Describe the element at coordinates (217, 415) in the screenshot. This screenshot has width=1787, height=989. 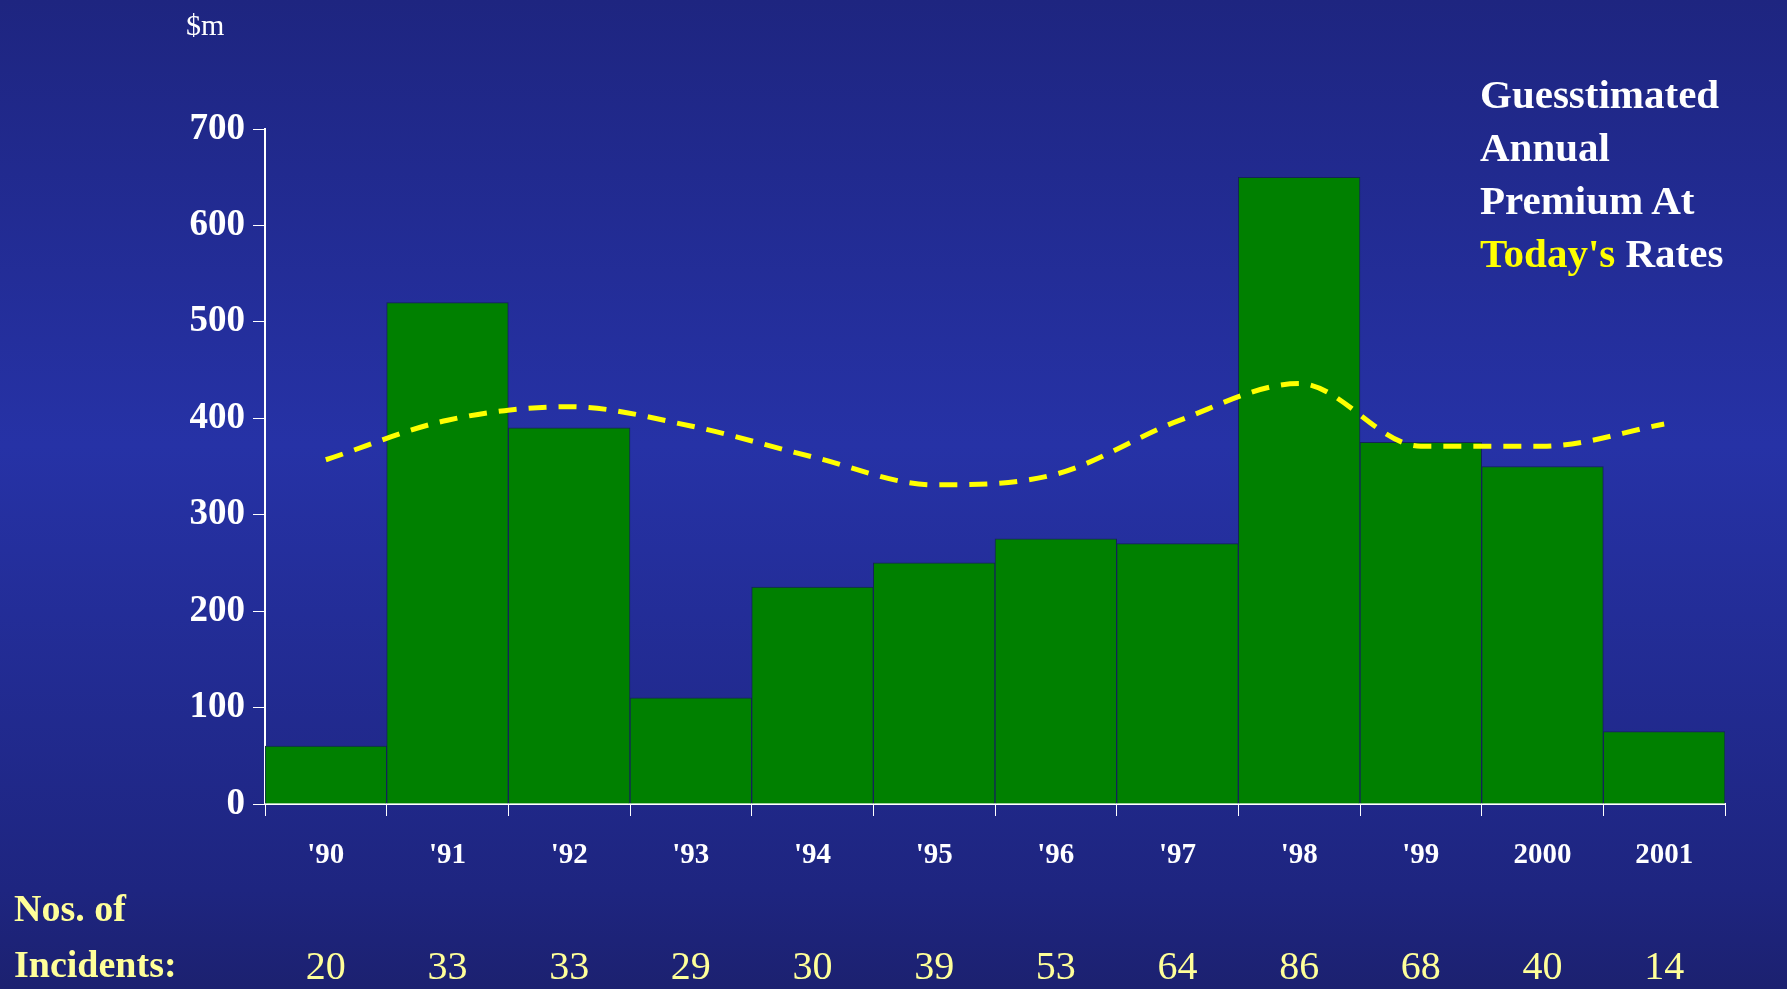
I see `y-tick-label: 400` at that location.